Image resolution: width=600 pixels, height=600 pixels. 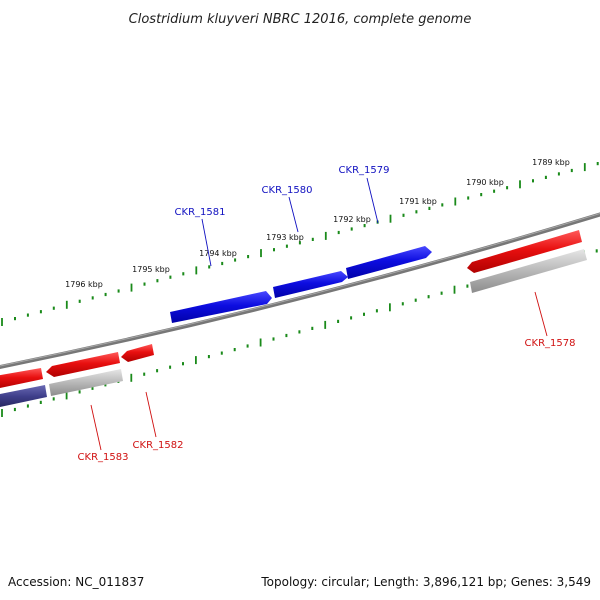 I want to click on kbp-label-1794: 1794 kbp, so click(x=218, y=253).